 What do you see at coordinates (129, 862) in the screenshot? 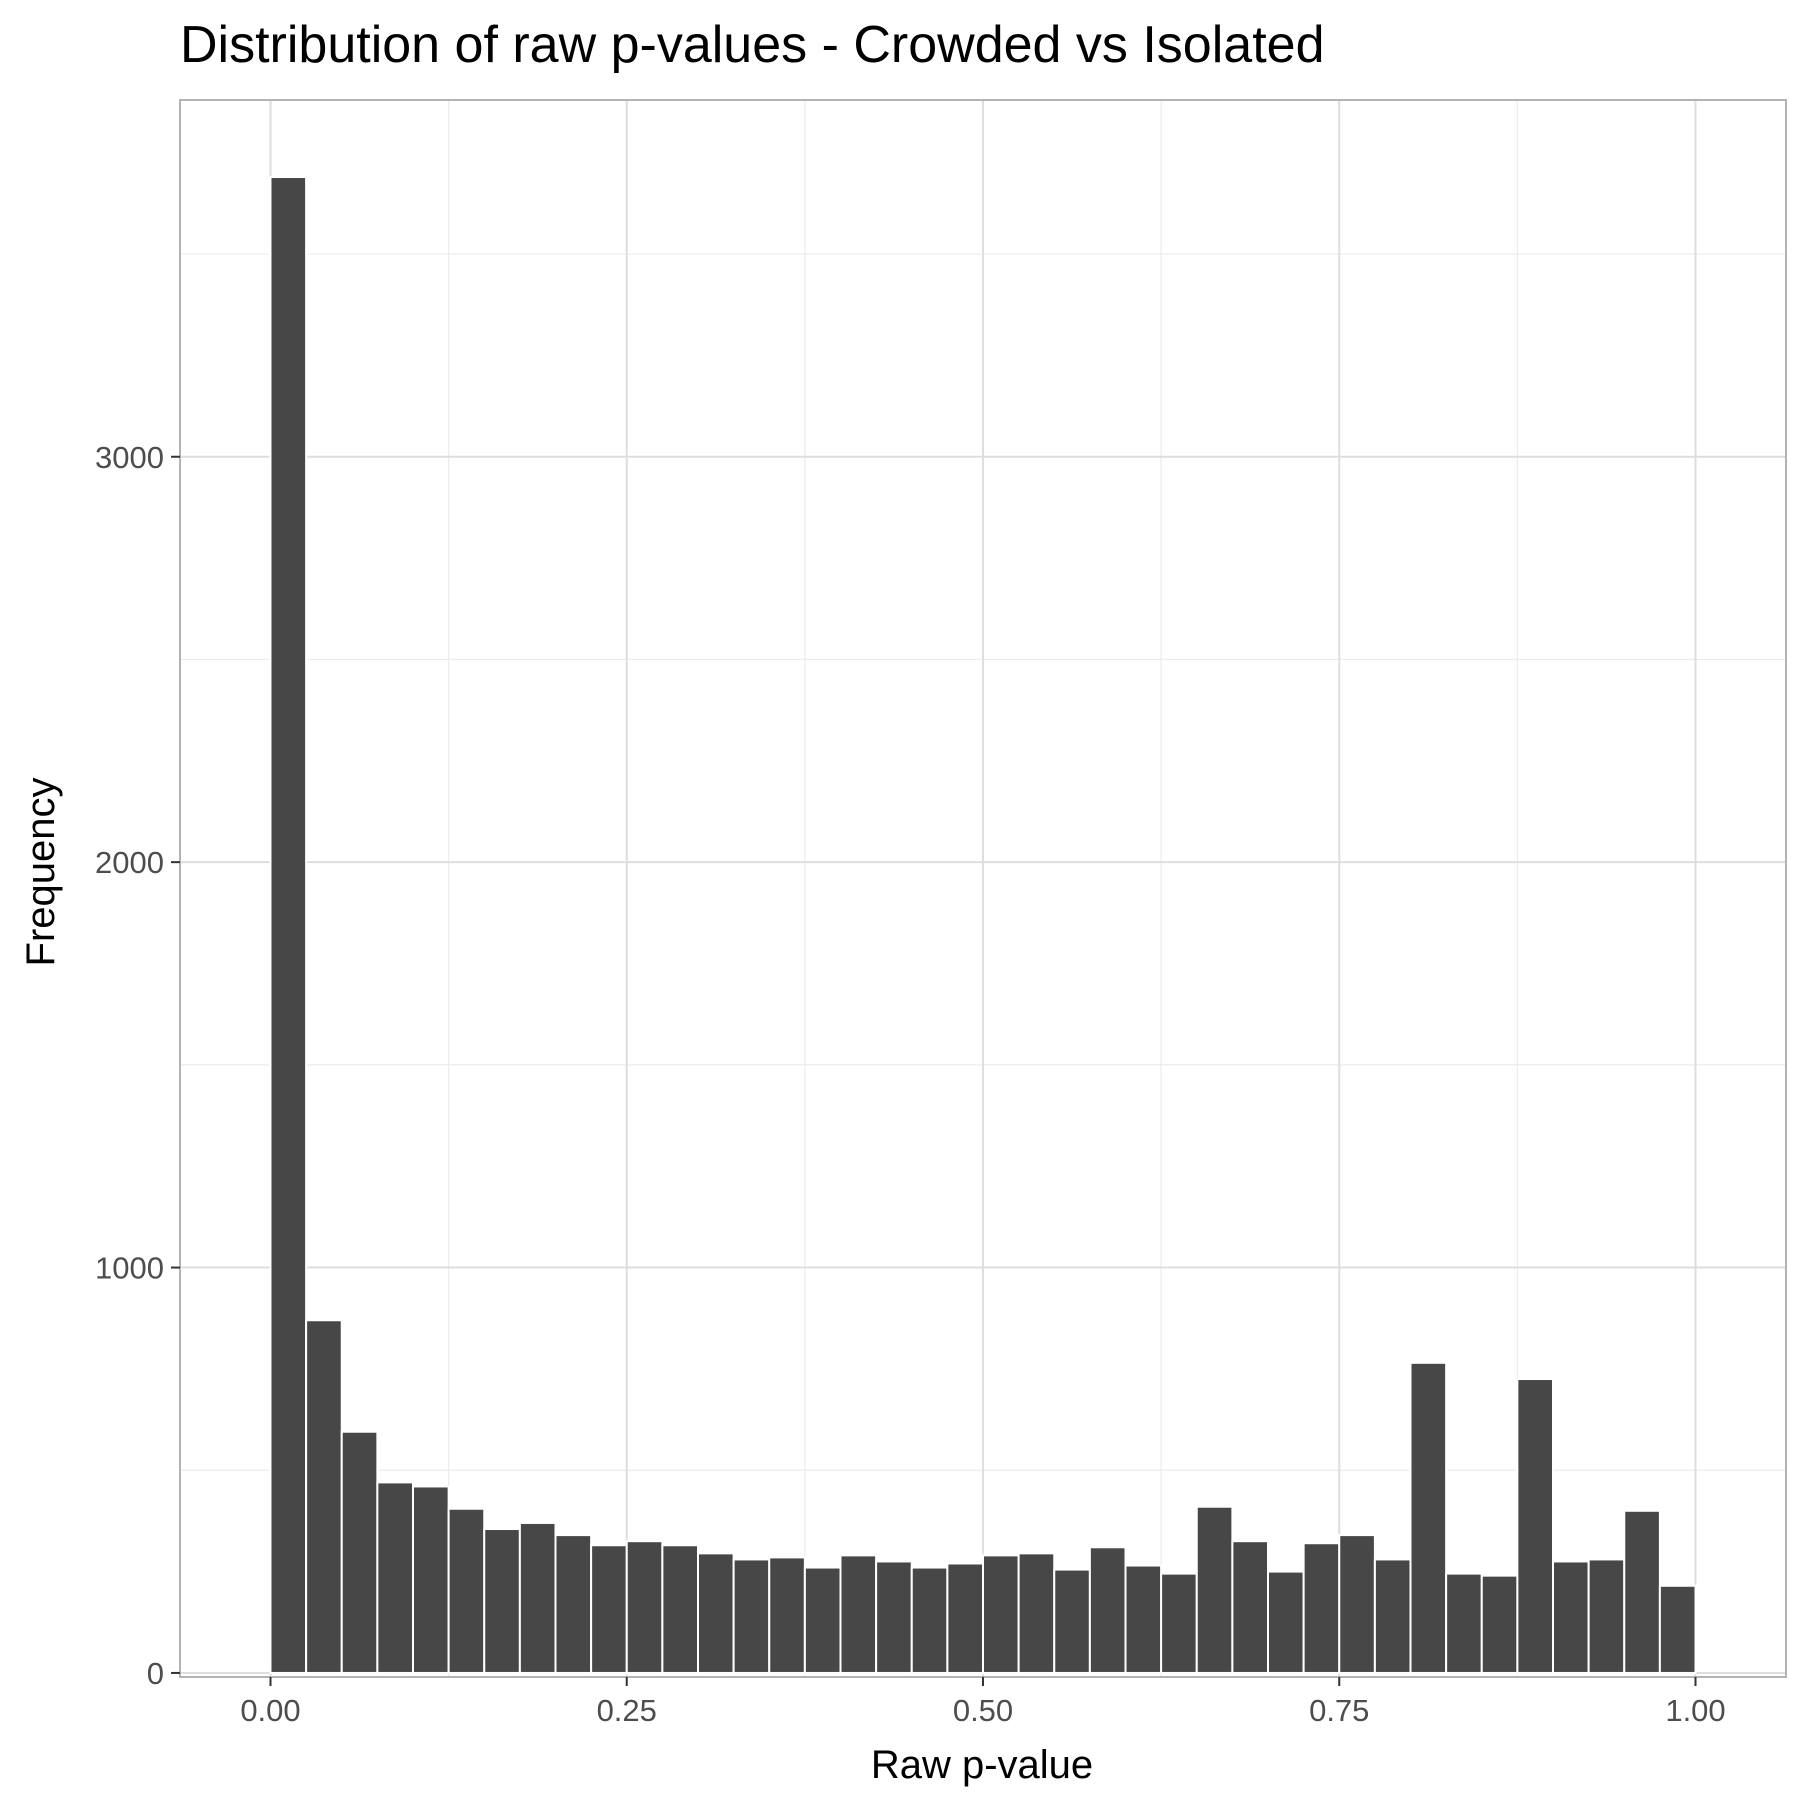
I see `y-tick-label: 2000` at bounding box center [129, 862].